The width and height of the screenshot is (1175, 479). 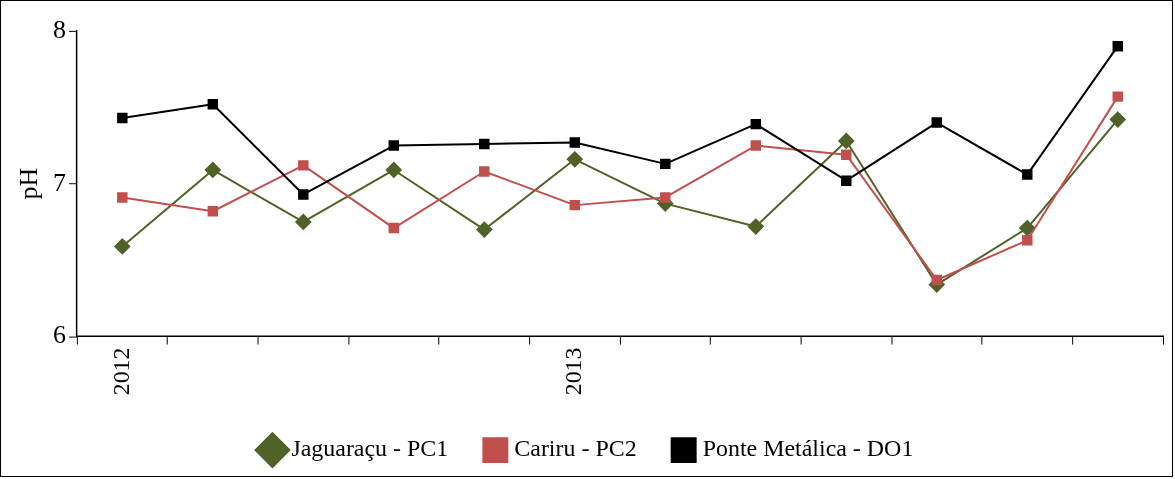 I want to click on x-tick-label: 2012, so click(x=120, y=371).